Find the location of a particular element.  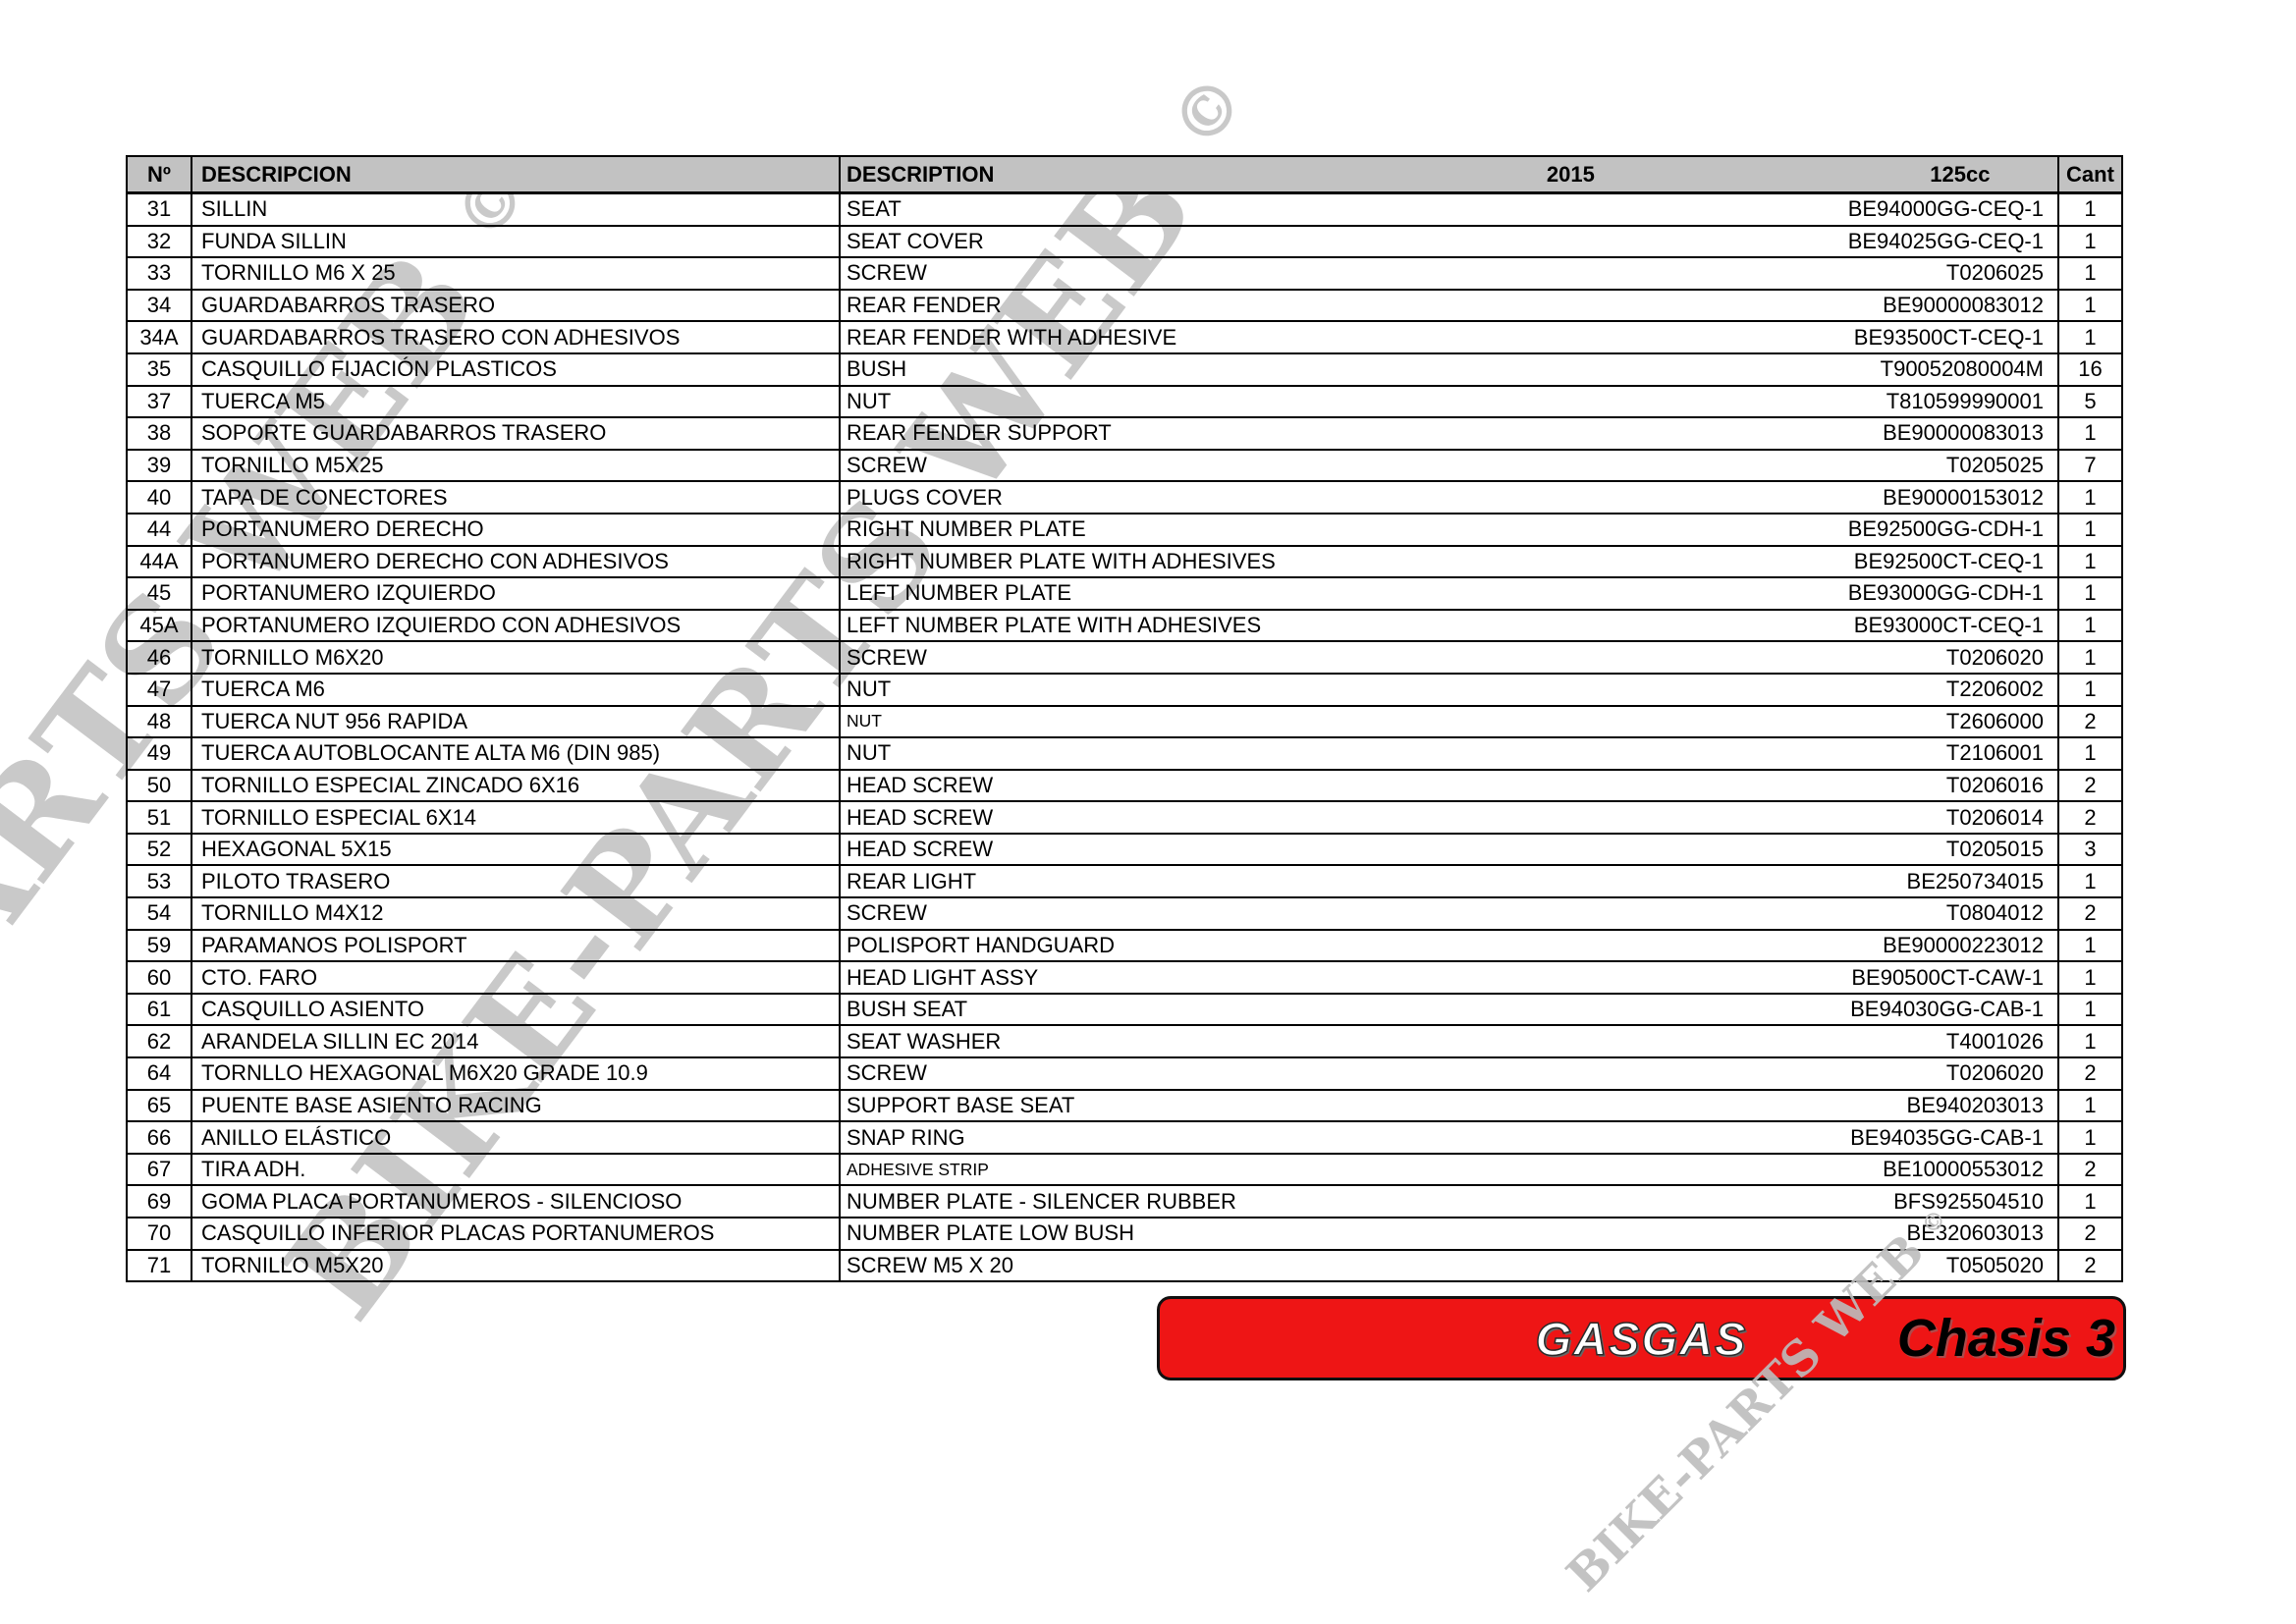

row-description-cell: REAR FENDER SUPPORT BE90000083013 is located at coordinates (1450, 433).